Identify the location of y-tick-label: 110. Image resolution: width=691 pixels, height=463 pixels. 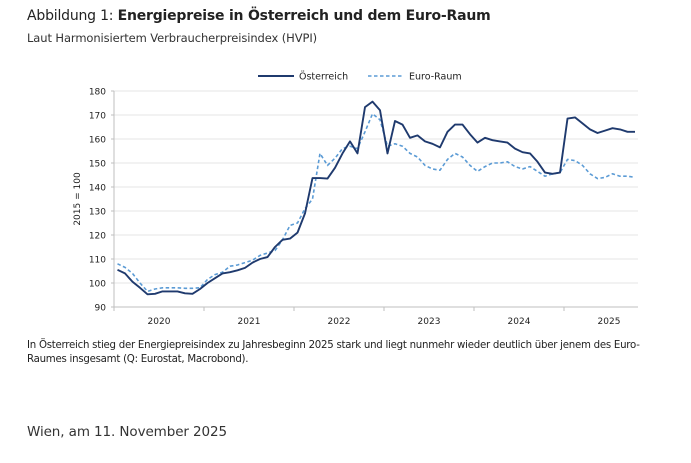
(97, 261).